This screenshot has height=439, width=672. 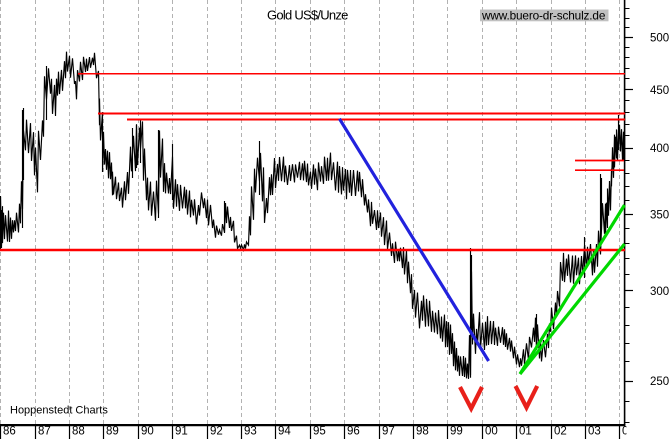 I want to click on svg-text: 97, so click(x=388, y=432).